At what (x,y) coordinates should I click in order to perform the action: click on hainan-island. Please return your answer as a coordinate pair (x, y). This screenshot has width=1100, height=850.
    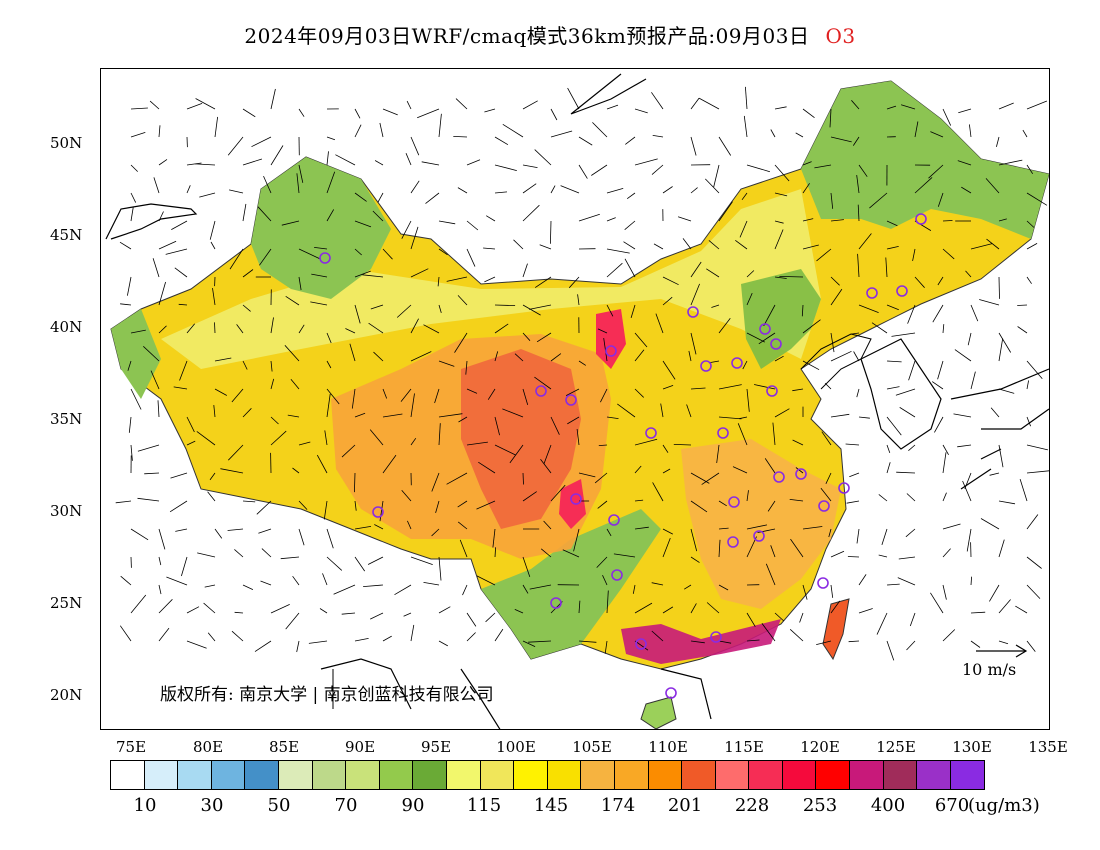
    Looking at the image, I should click on (658, 712).